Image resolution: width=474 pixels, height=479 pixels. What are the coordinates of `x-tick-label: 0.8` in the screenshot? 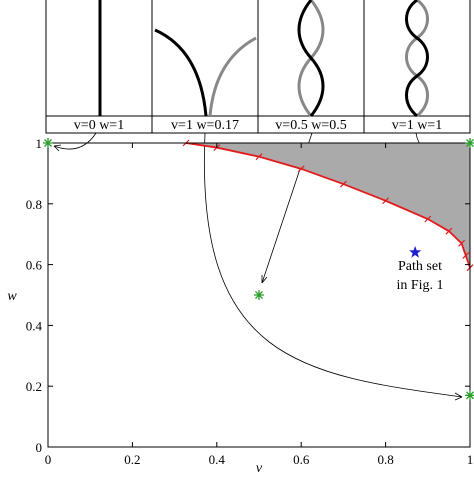 It's located at (385, 459).